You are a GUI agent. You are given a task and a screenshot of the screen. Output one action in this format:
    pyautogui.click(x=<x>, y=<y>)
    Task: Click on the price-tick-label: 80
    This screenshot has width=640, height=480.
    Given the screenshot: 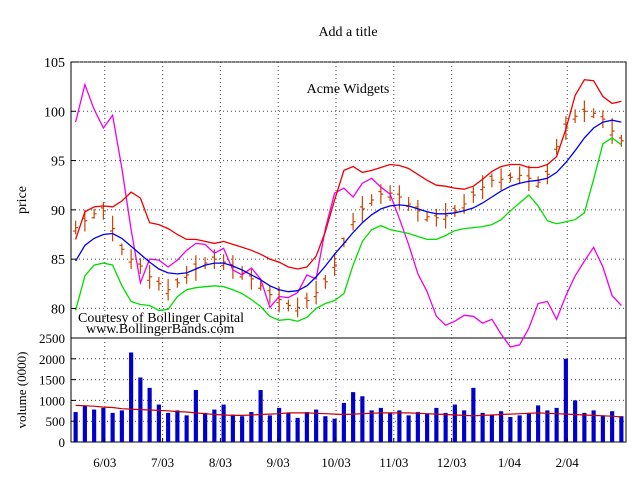 What is the action you would take?
    pyautogui.click(x=58, y=309)
    